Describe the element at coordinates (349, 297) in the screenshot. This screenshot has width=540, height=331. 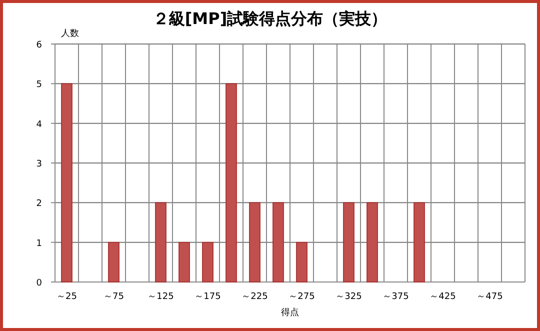
I see `x-tick-label: ～325` at that location.